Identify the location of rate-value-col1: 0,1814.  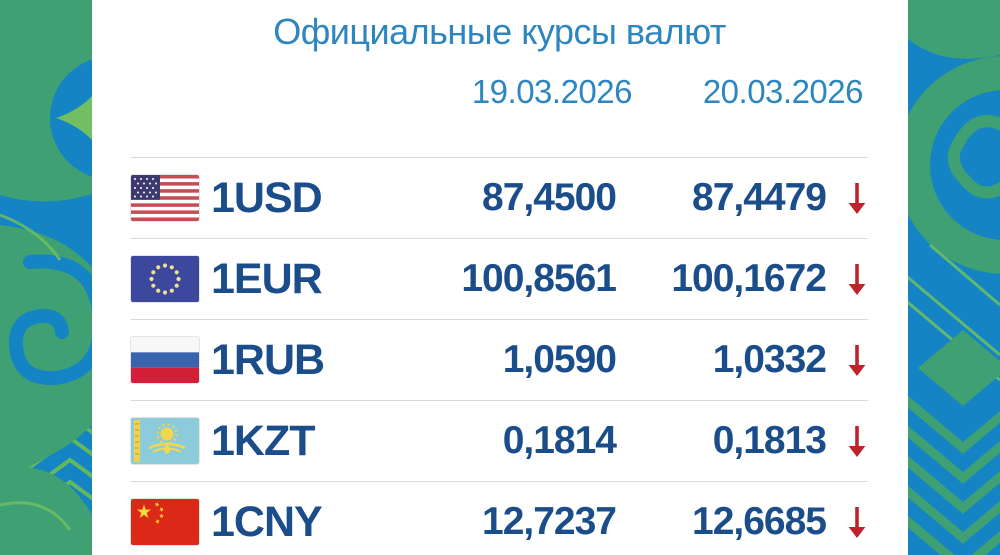
(559, 440).